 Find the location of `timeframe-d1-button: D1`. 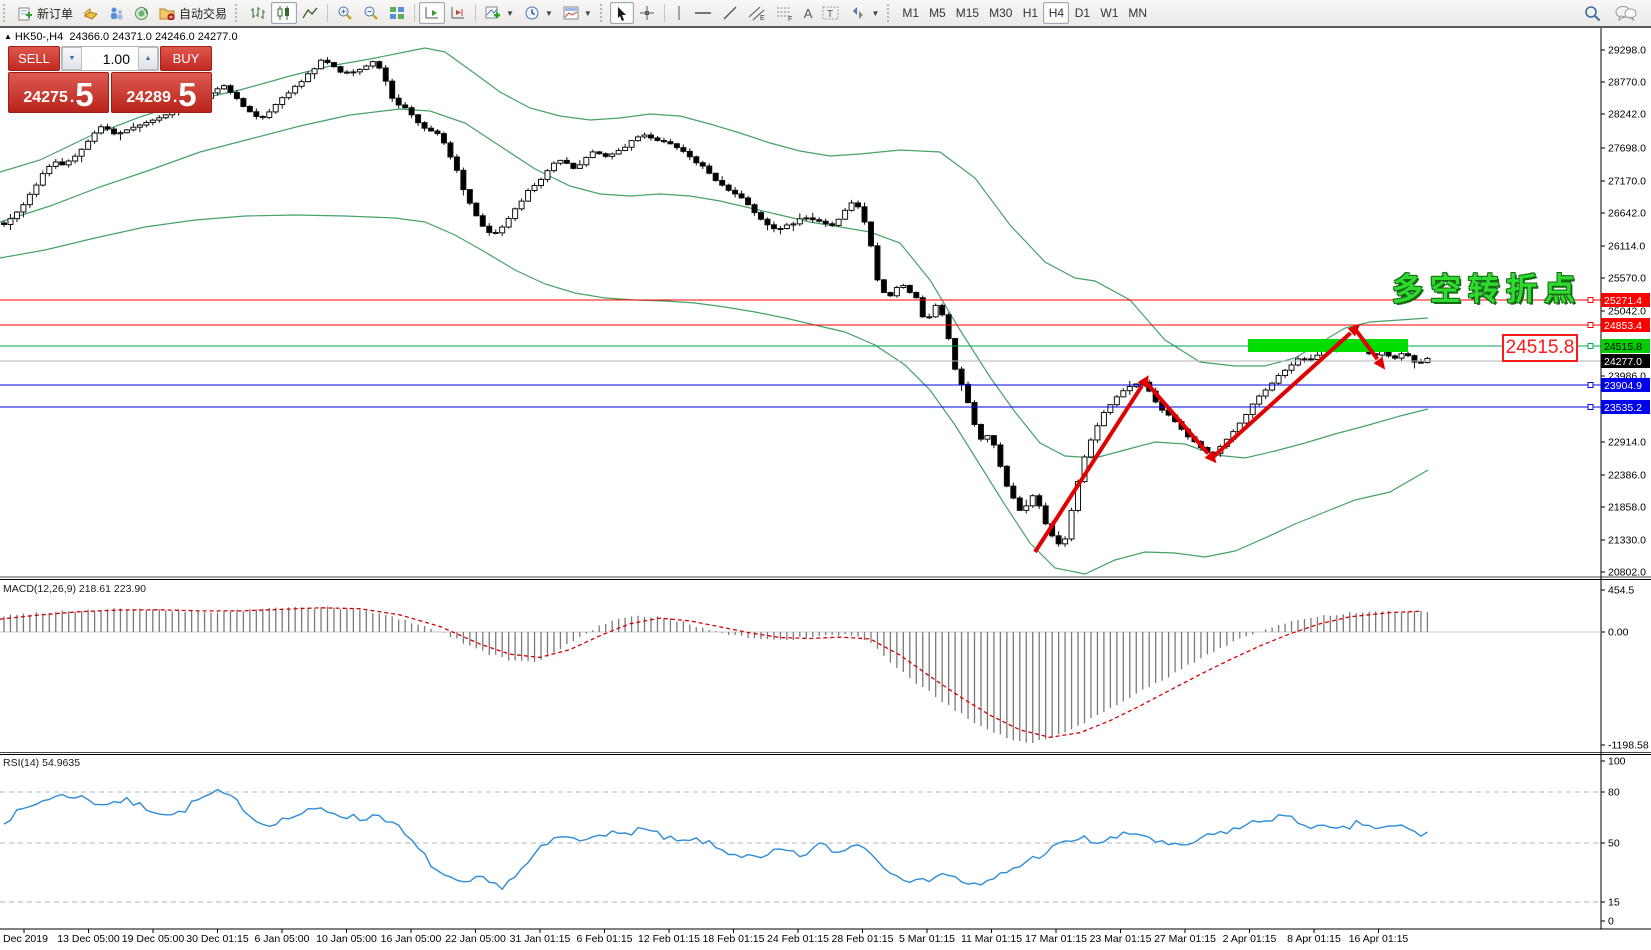

timeframe-d1-button: D1 is located at coordinates (1082, 13).